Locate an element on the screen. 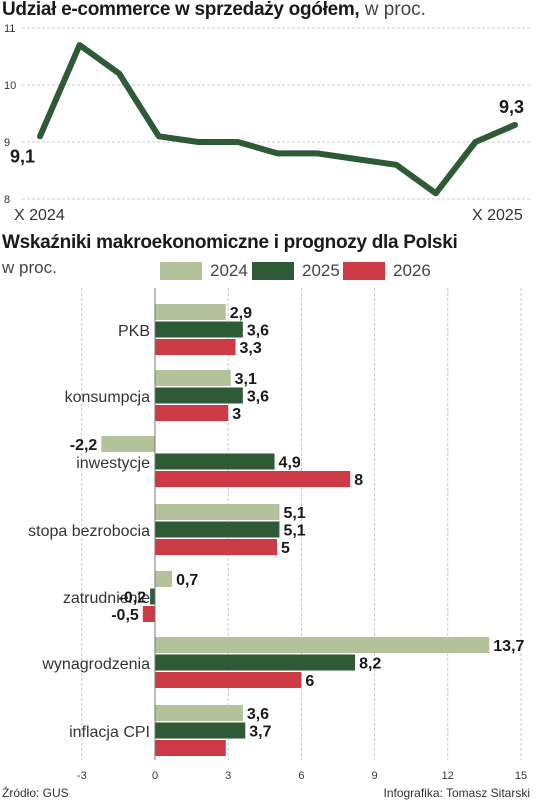 The width and height of the screenshot is (536, 806). legend-label-2024: 2024 is located at coordinates (229, 270).